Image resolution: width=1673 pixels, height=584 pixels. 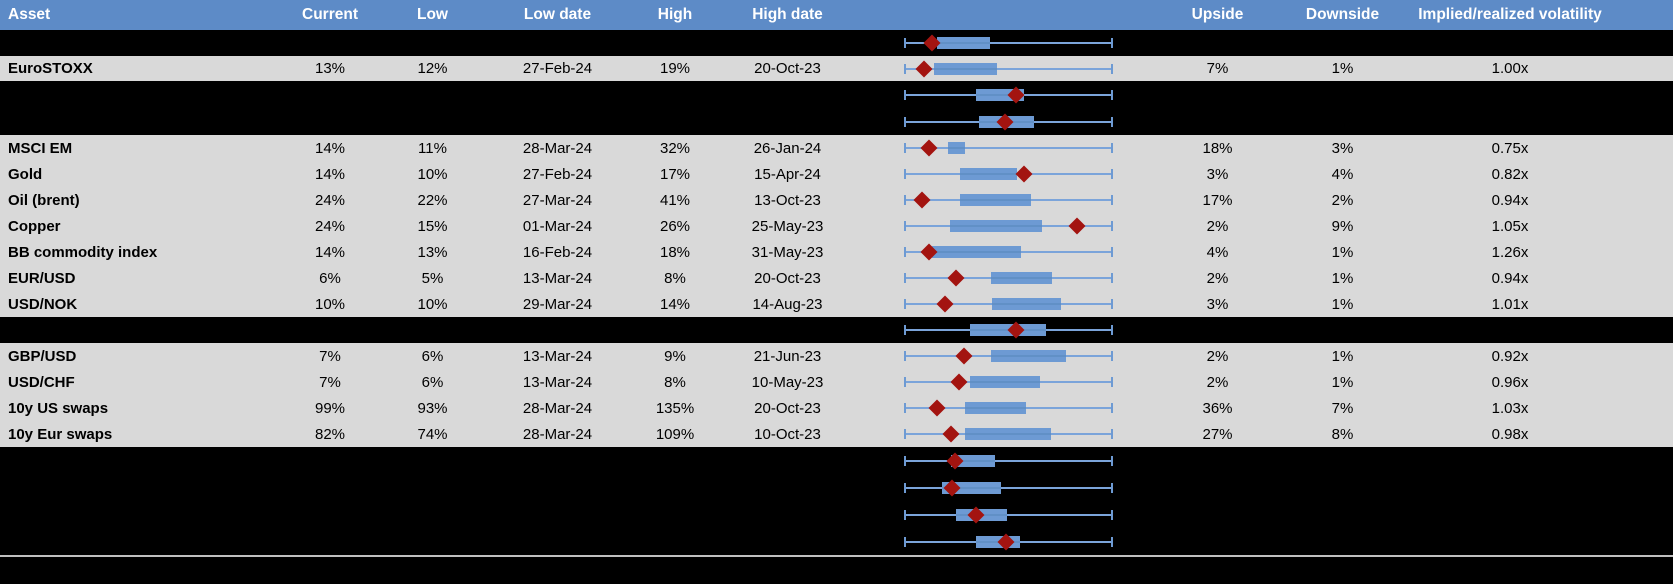 What do you see at coordinates (330, 278) in the screenshot?
I see `cell-current: 6%` at bounding box center [330, 278].